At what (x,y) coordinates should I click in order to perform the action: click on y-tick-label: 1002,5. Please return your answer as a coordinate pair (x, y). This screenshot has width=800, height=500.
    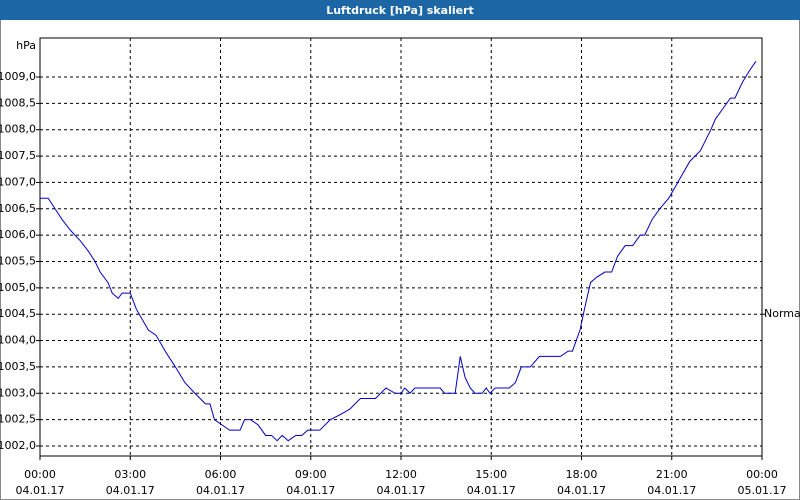
    Looking at the image, I should click on (18, 419).